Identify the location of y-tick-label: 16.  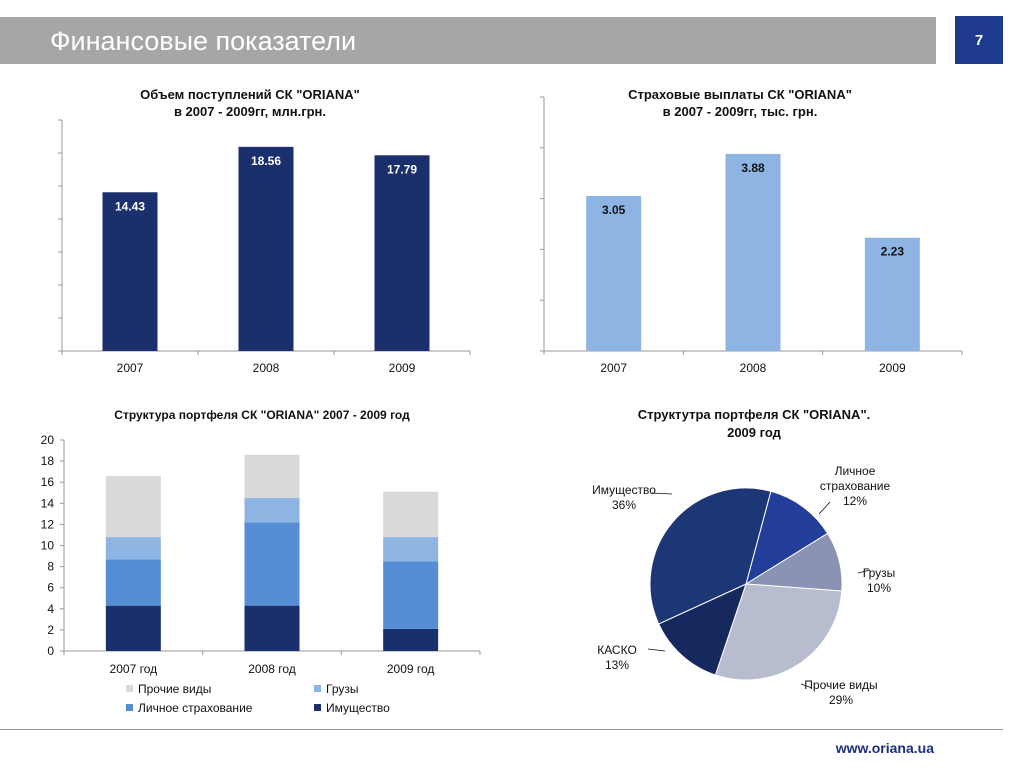
(48, 482).